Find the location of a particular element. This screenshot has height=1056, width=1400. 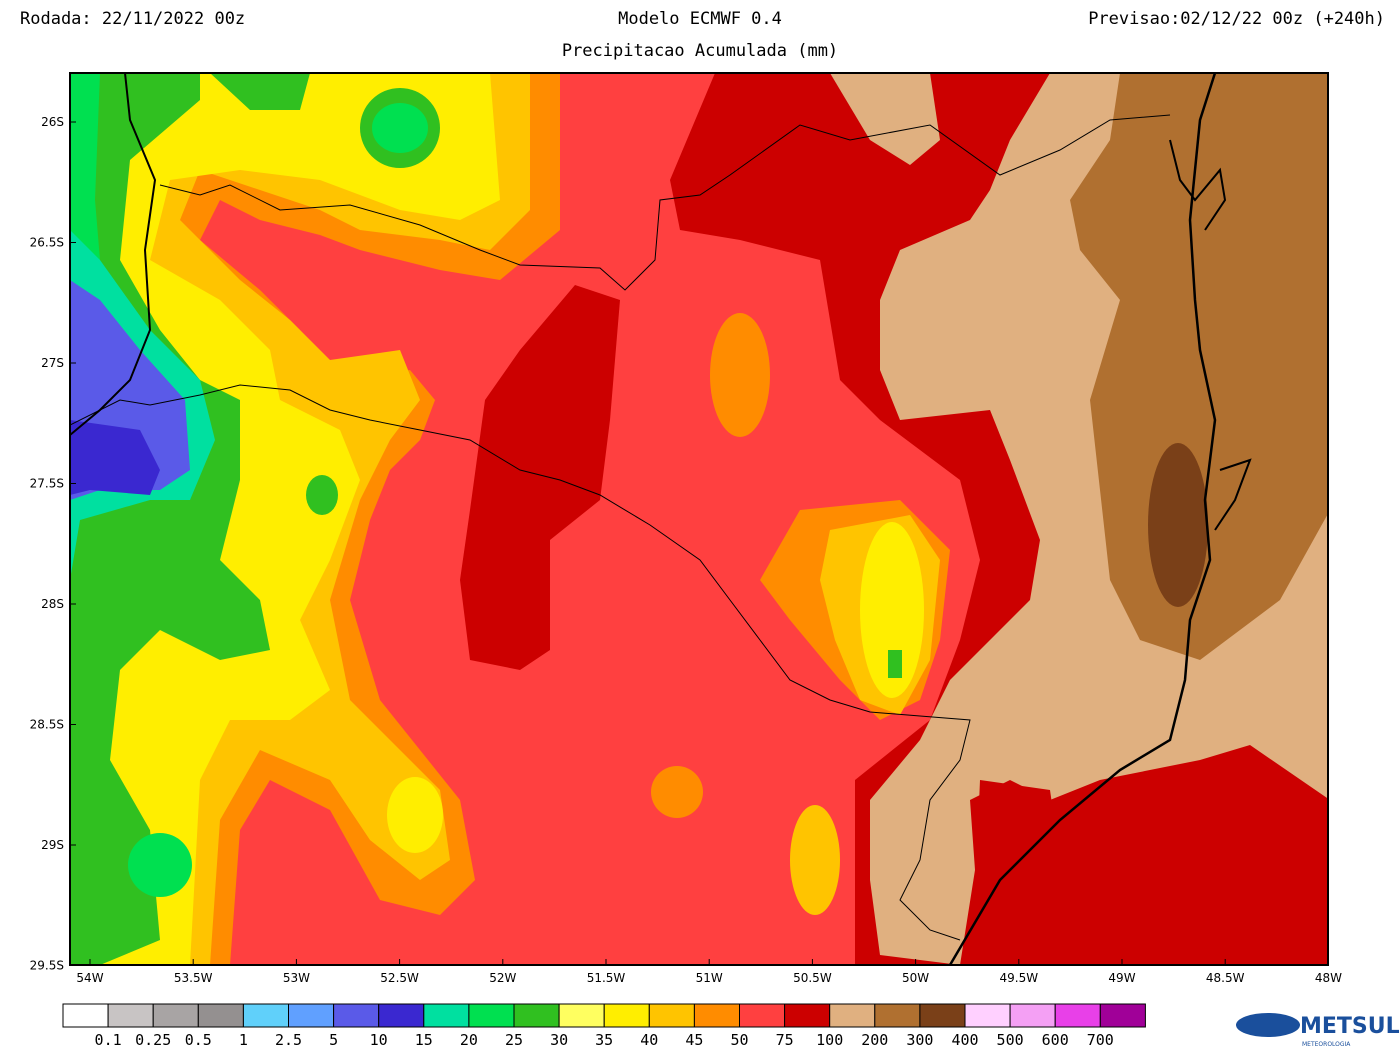

colorbar-label: 75 is located at coordinates (785, 1040).